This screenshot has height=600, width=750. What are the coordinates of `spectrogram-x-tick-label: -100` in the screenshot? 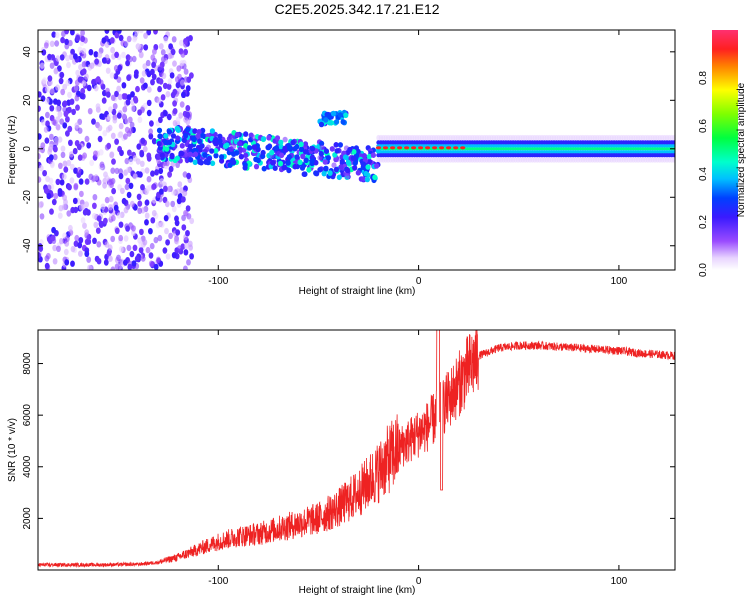 It's located at (218, 281).